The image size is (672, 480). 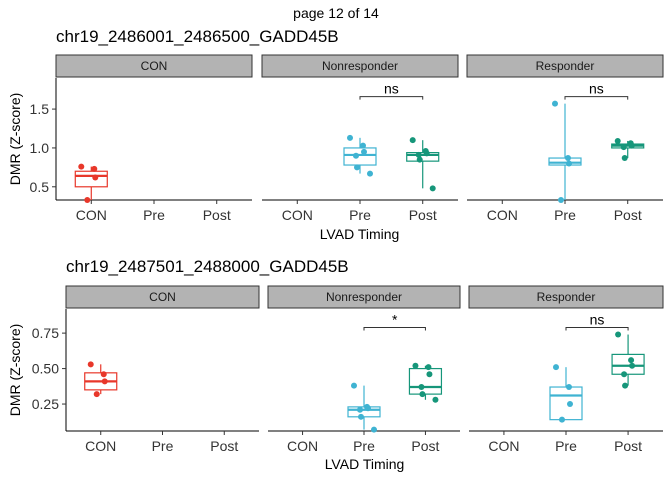 What do you see at coordinates (360, 234) in the screenshot?
I see `x-axis-label: LVAD Timing` at bounding box center [360, 234].